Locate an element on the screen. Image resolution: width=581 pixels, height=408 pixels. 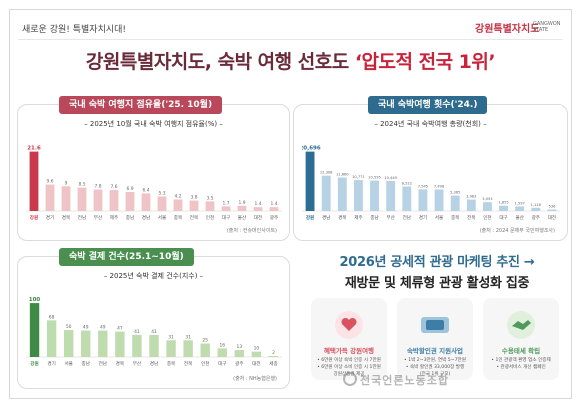
promo-year: 2026년 is located at coordinates (365, 262).